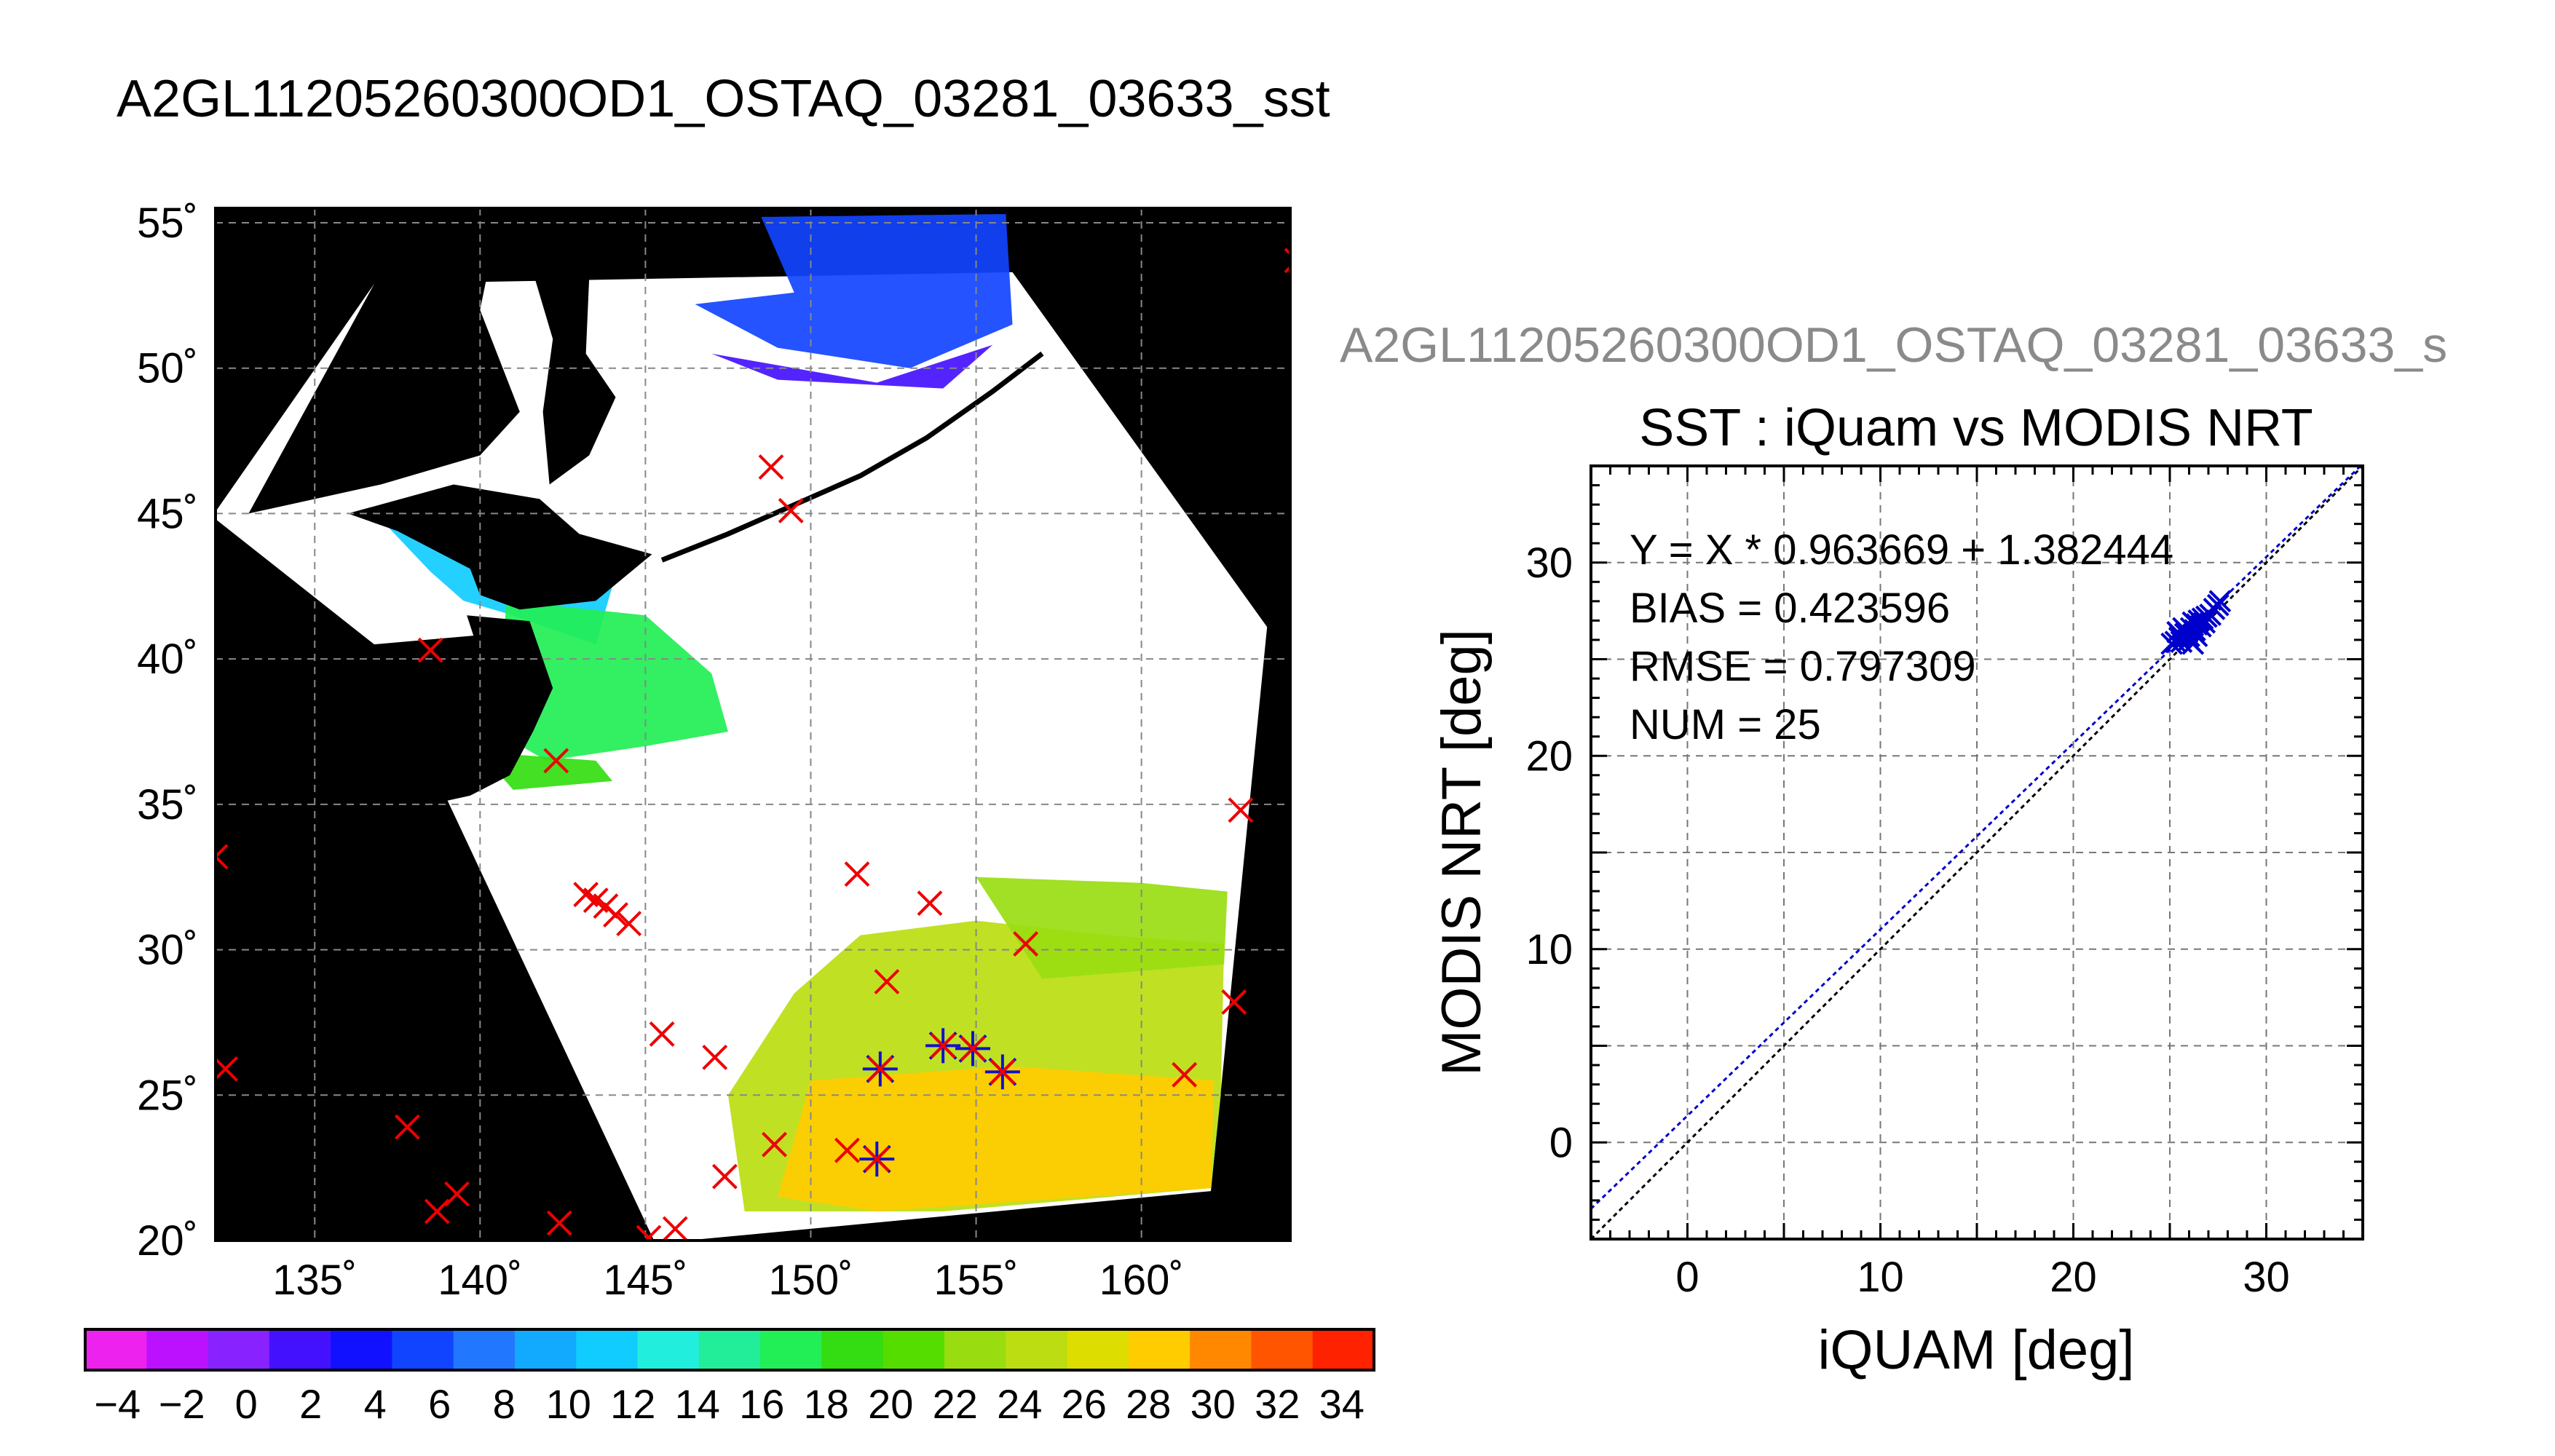  I want to click on scatter-stat-line: Y = X * 0.963669 + 1.382444, so click(1901, 550).